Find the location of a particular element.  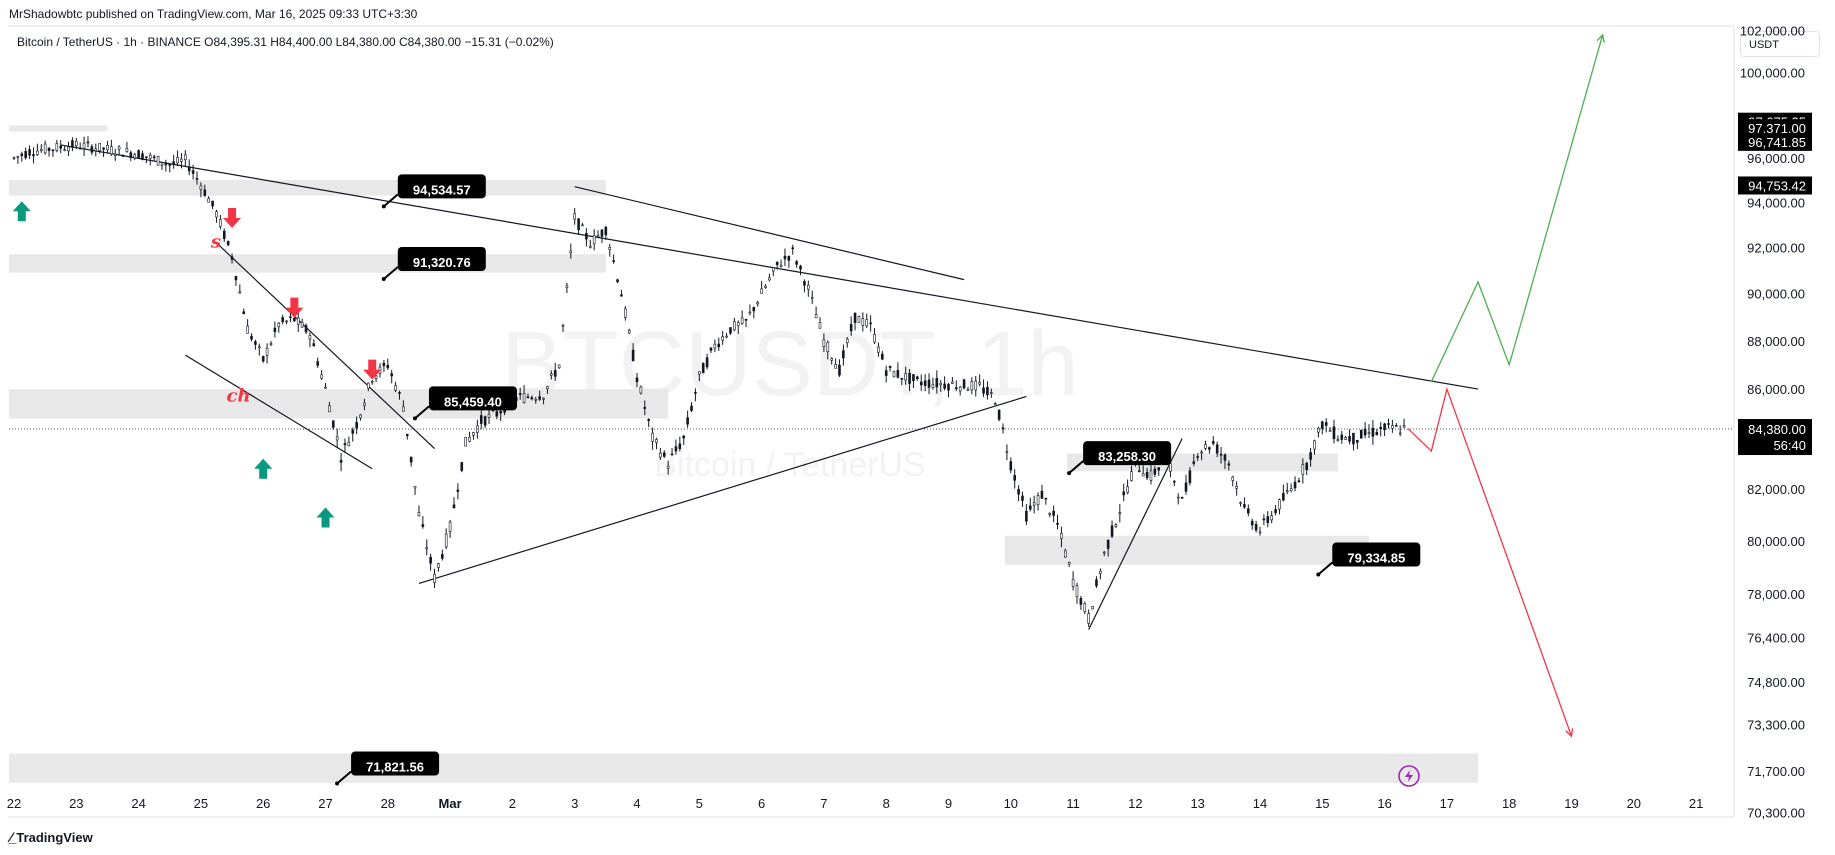

x-tick-label: 13 is located at coordinates (1197, 803).